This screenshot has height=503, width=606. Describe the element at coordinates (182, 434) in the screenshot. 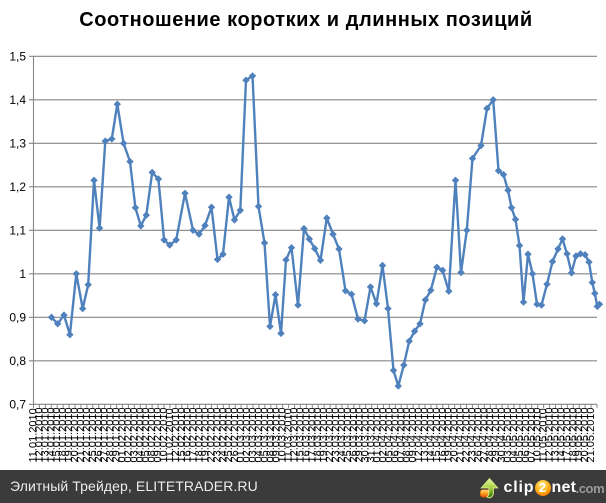

I see `svg-text: 15.02.2010` at that location.